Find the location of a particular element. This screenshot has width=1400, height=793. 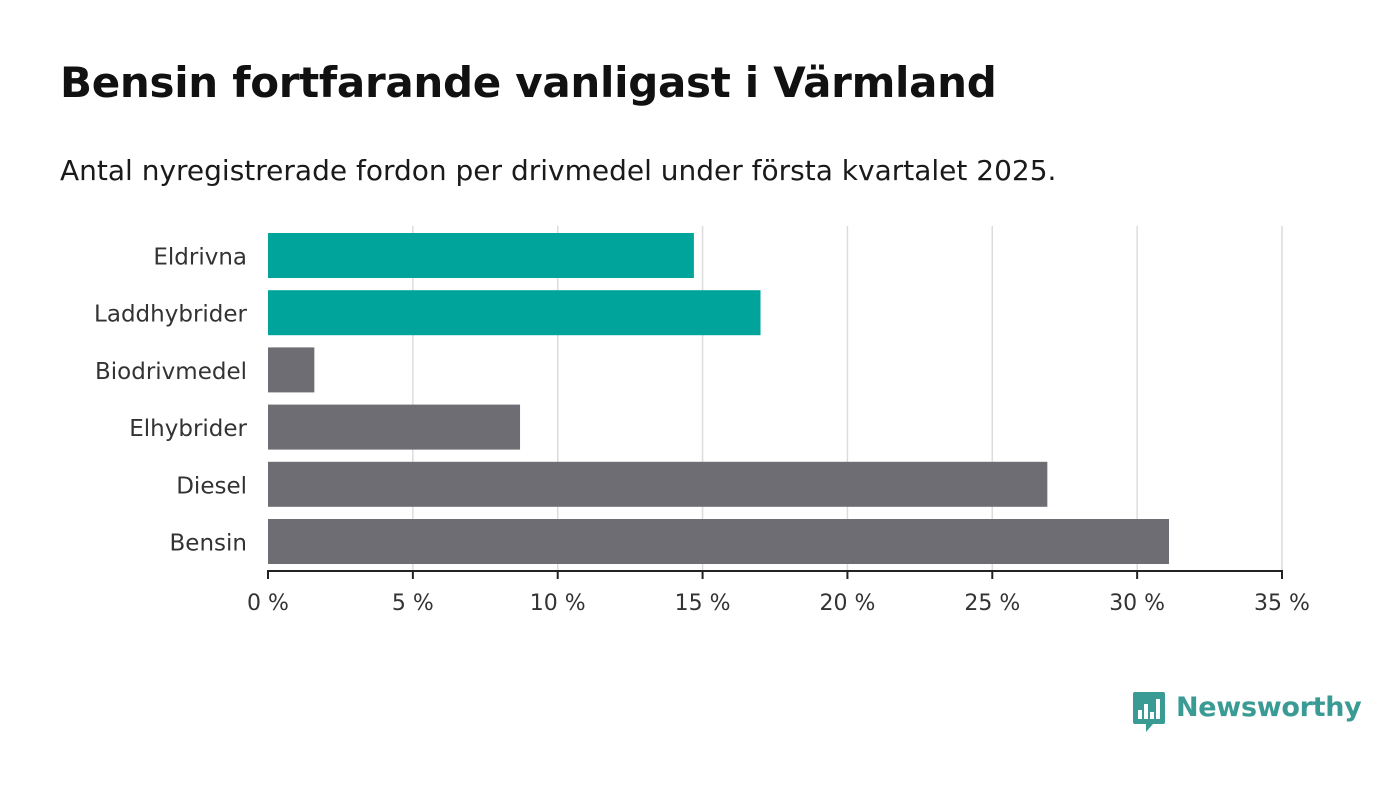

x-tick-label: 15 % is located at coordinates (703, 603).